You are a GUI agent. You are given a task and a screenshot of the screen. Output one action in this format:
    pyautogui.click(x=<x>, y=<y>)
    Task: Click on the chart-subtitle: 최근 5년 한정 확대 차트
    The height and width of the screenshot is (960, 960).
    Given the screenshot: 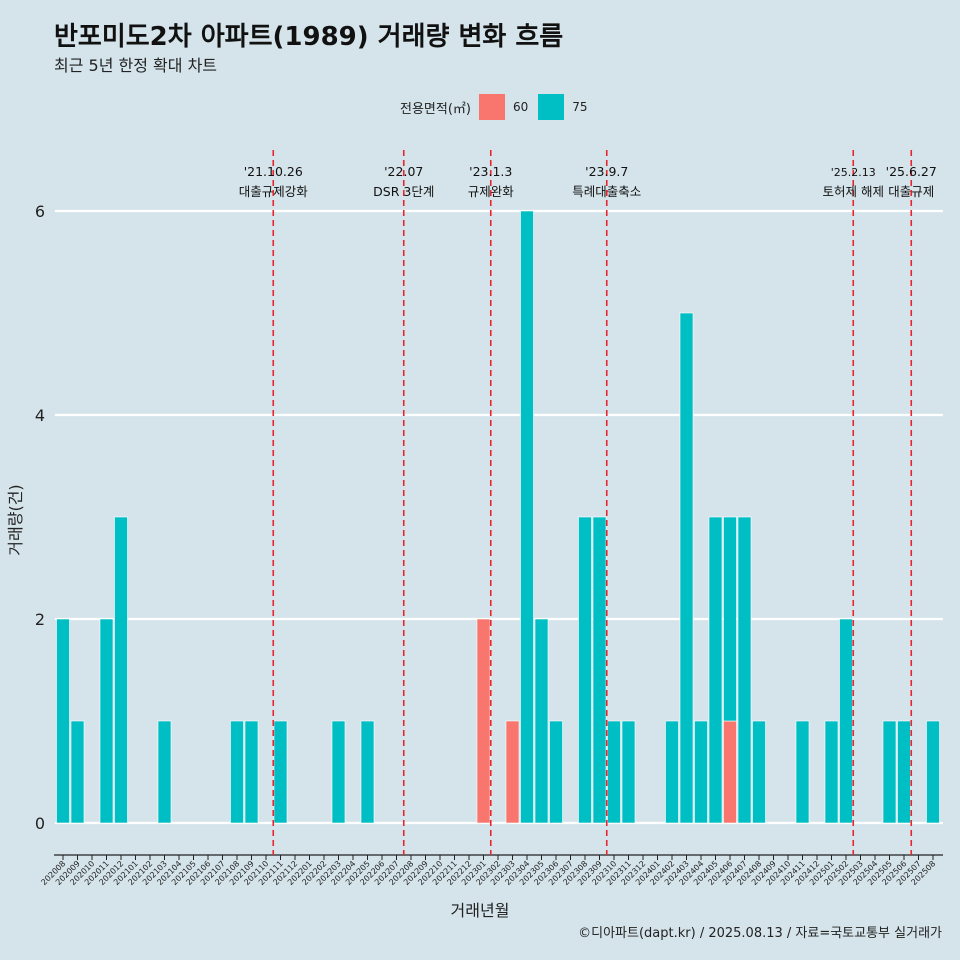 What is the action you would take?
    pyautogui.click(x=136, y=65)
    